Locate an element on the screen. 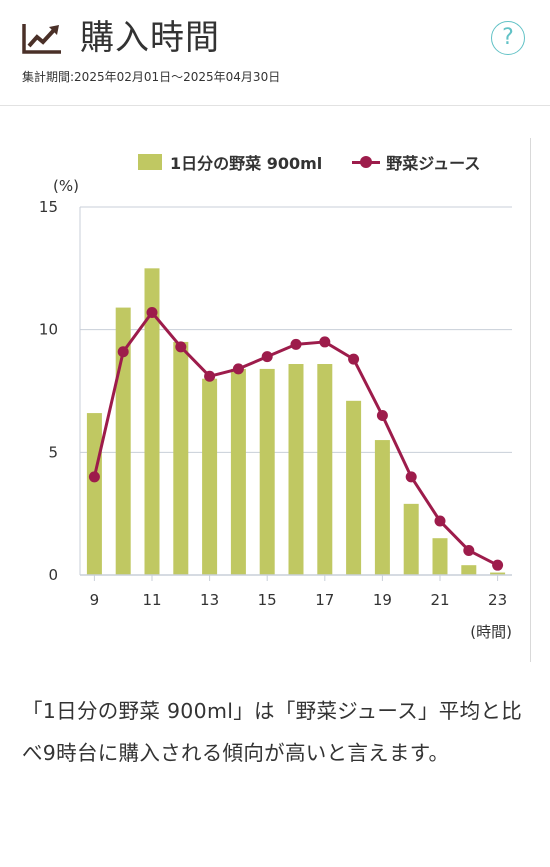 The image size is (550, 867). legend-label-line: 野菜ジュース is located at coordinates (433, 163).